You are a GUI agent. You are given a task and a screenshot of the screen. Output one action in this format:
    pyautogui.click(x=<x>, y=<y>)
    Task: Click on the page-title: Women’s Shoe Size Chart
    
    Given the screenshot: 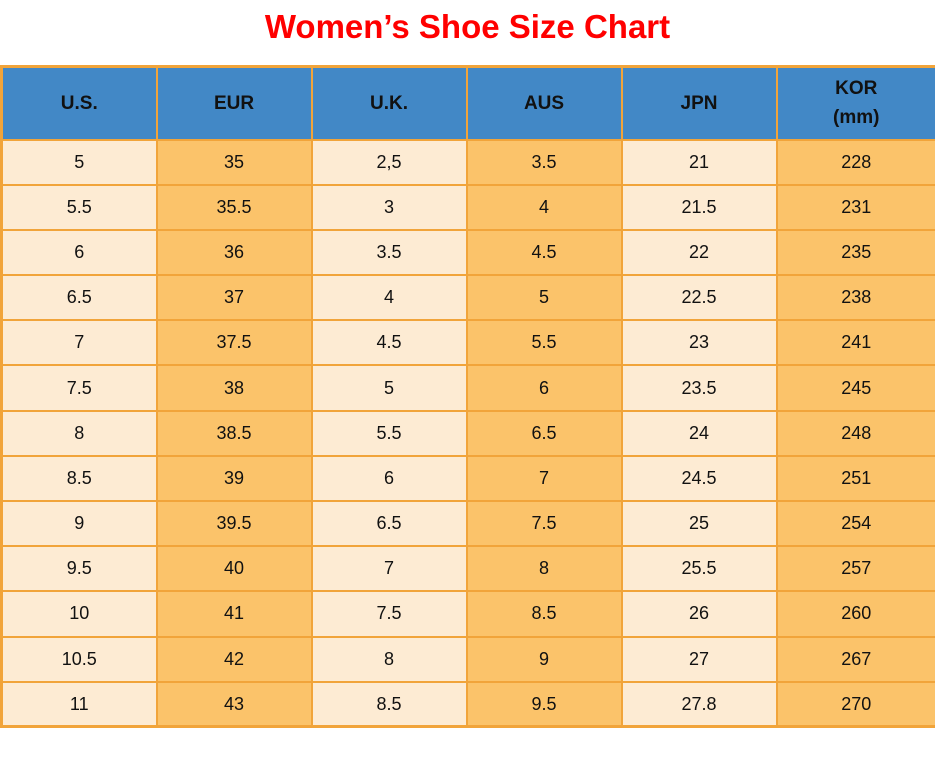 What is the action you would take?
    pyautogui.click(x=467, y=26)
    